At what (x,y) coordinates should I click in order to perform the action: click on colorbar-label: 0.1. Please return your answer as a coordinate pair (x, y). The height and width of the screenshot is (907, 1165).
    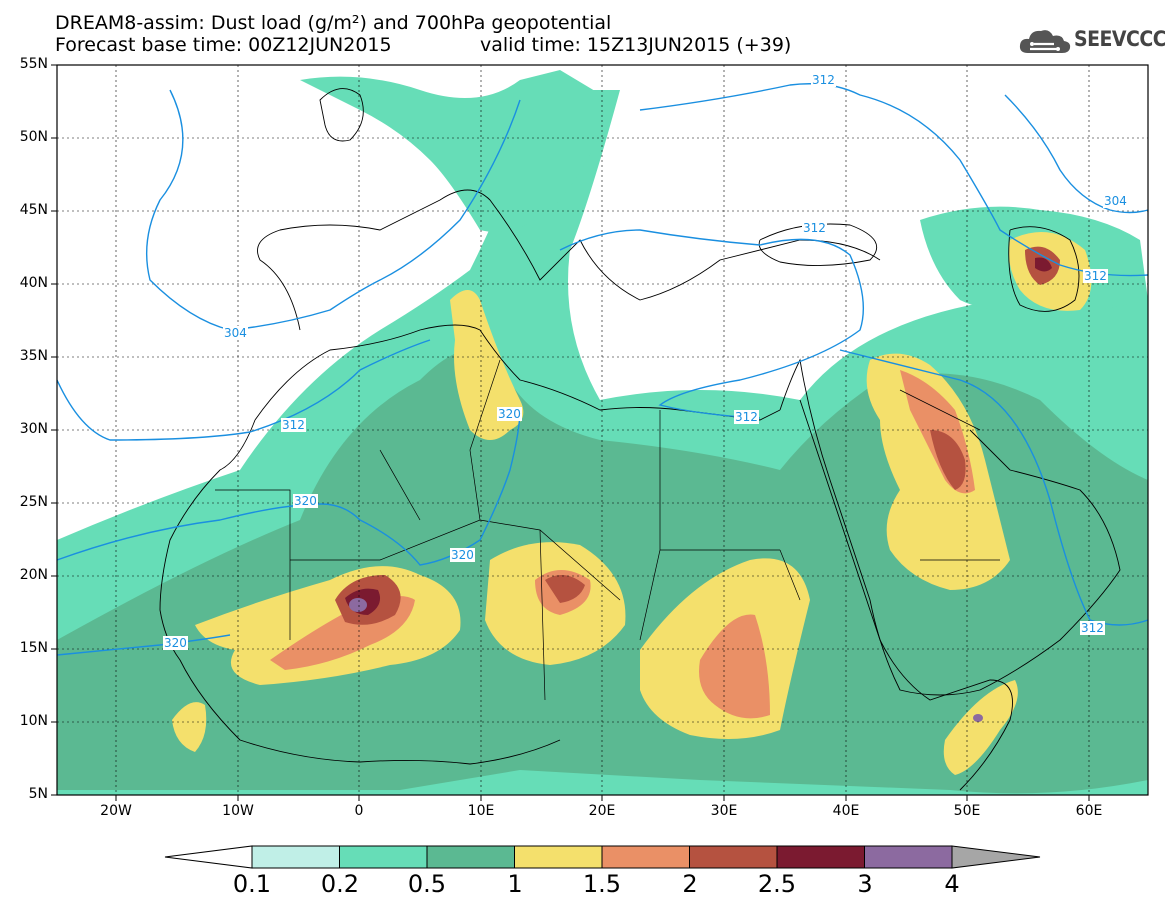
    Looking at the image, I should click on (252, 884).